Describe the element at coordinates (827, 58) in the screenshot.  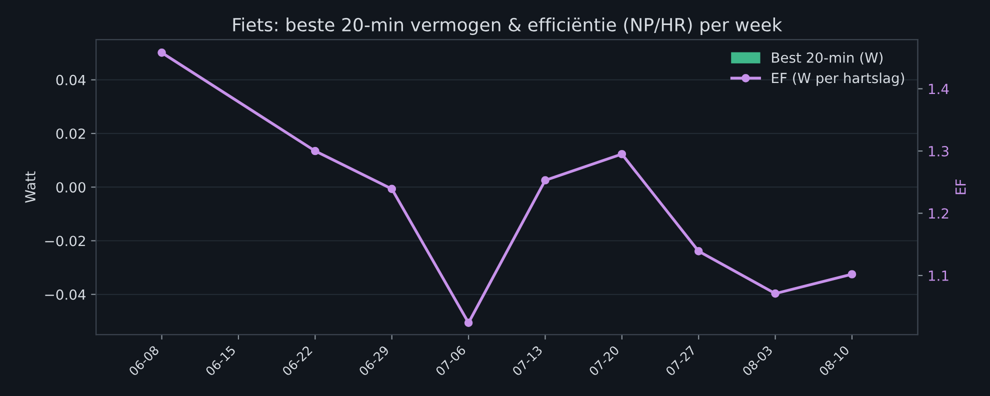
I see `legend-label: Best 20-min (W)` at that location.